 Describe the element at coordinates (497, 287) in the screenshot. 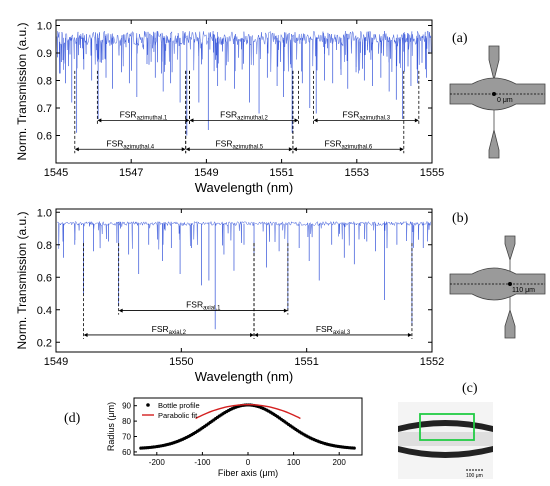

I see `schematic-b: 110 μm` at that location.